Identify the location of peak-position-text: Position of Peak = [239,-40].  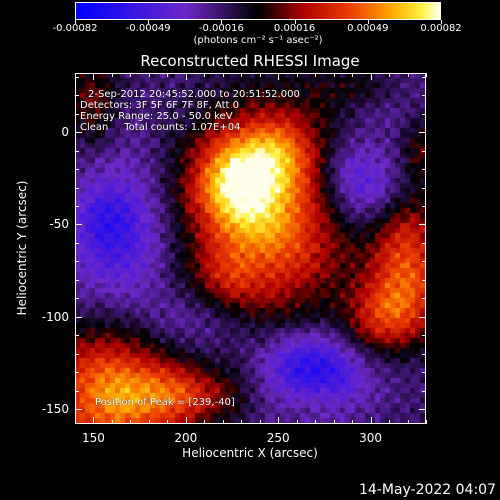
(165, 402).